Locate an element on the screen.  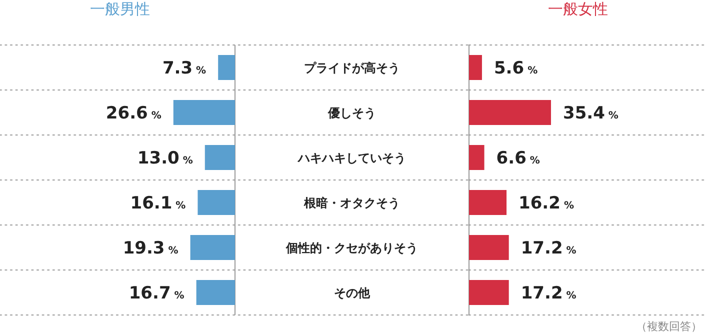
data-label: 5.6 % is located at coordinates (516, 68).